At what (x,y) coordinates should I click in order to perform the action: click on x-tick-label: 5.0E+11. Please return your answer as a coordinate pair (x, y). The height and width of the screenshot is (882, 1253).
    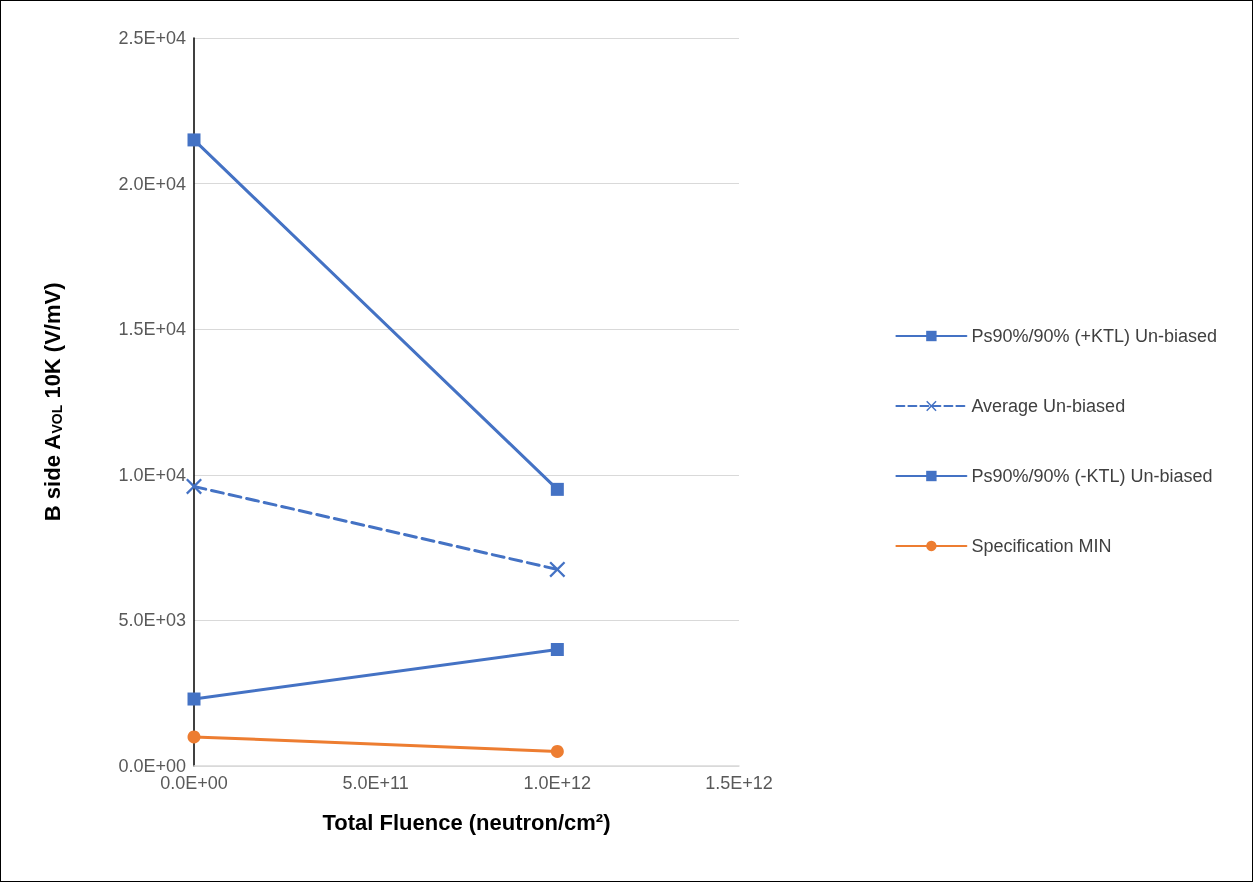
    Looking at the image, I should click on (375, 783).